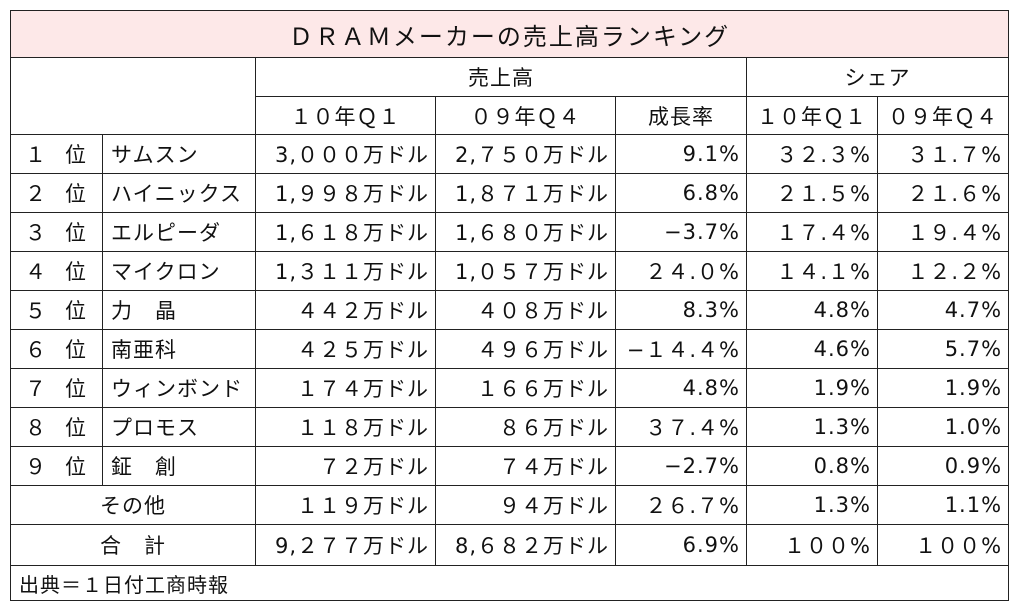 This screenshot has width=1018, height=611. What do you see at coordinates (681, 388) in the screenshot?
I see `growth-rate: 4.8%` at bounding box center [681, 388].